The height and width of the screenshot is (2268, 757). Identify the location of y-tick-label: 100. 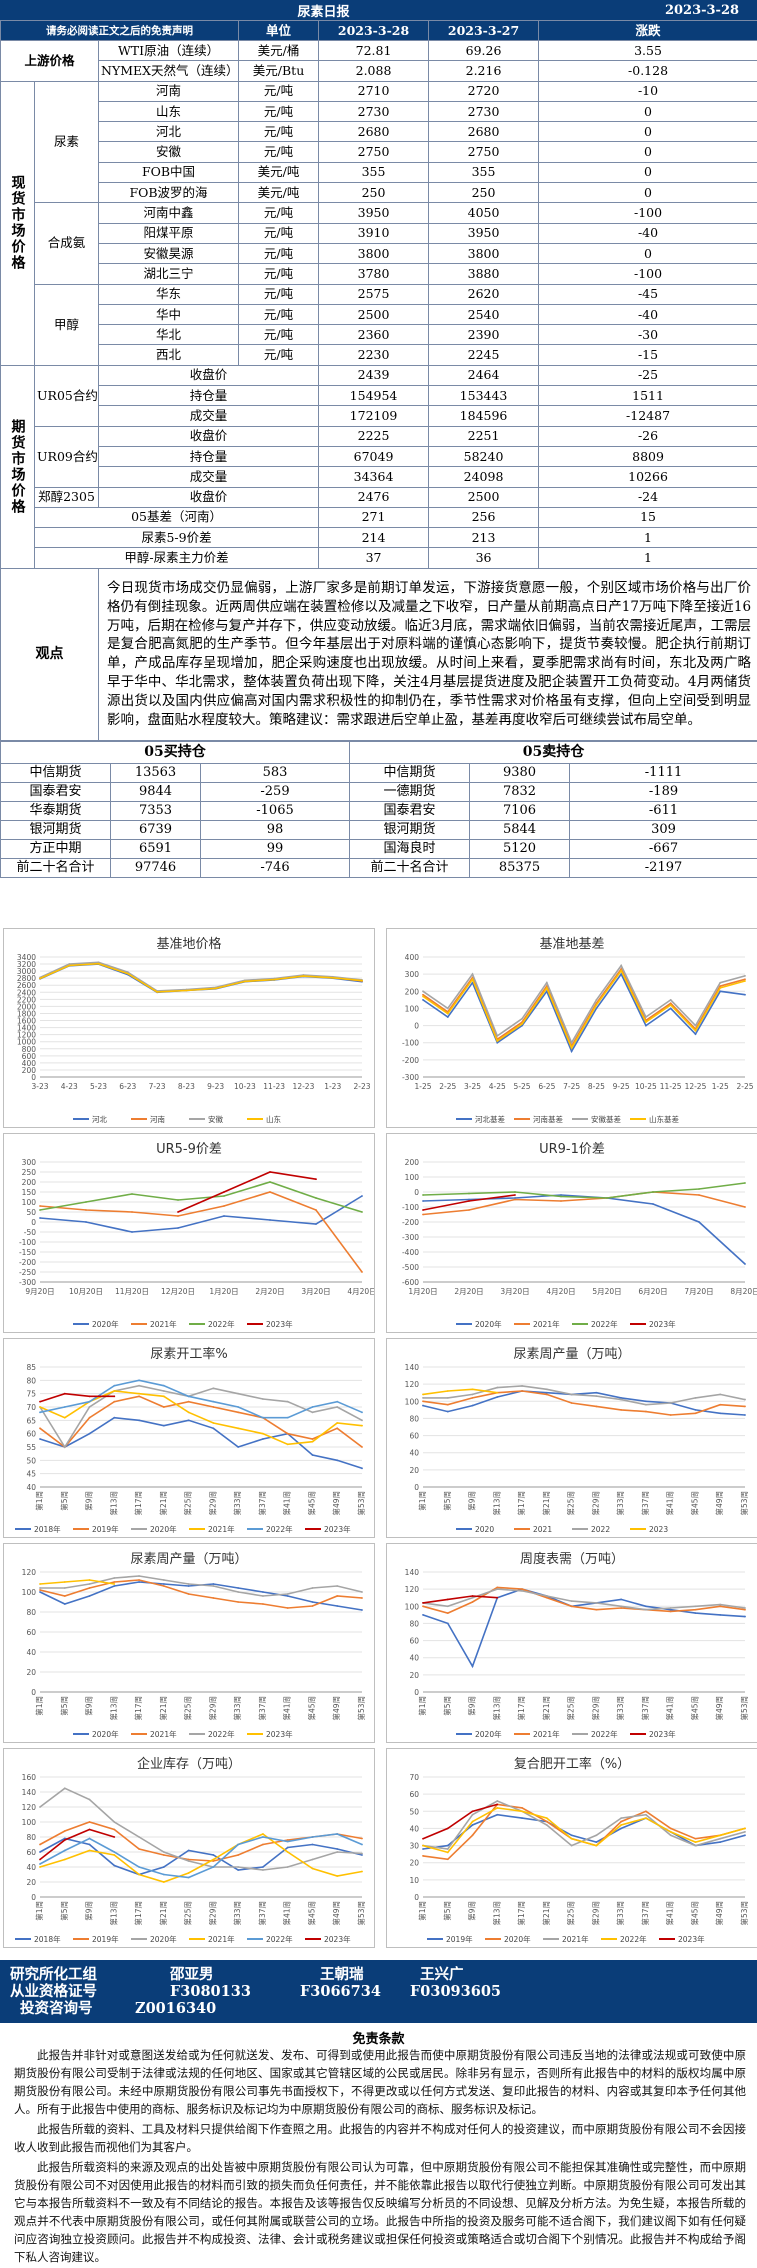
(412, 1401).